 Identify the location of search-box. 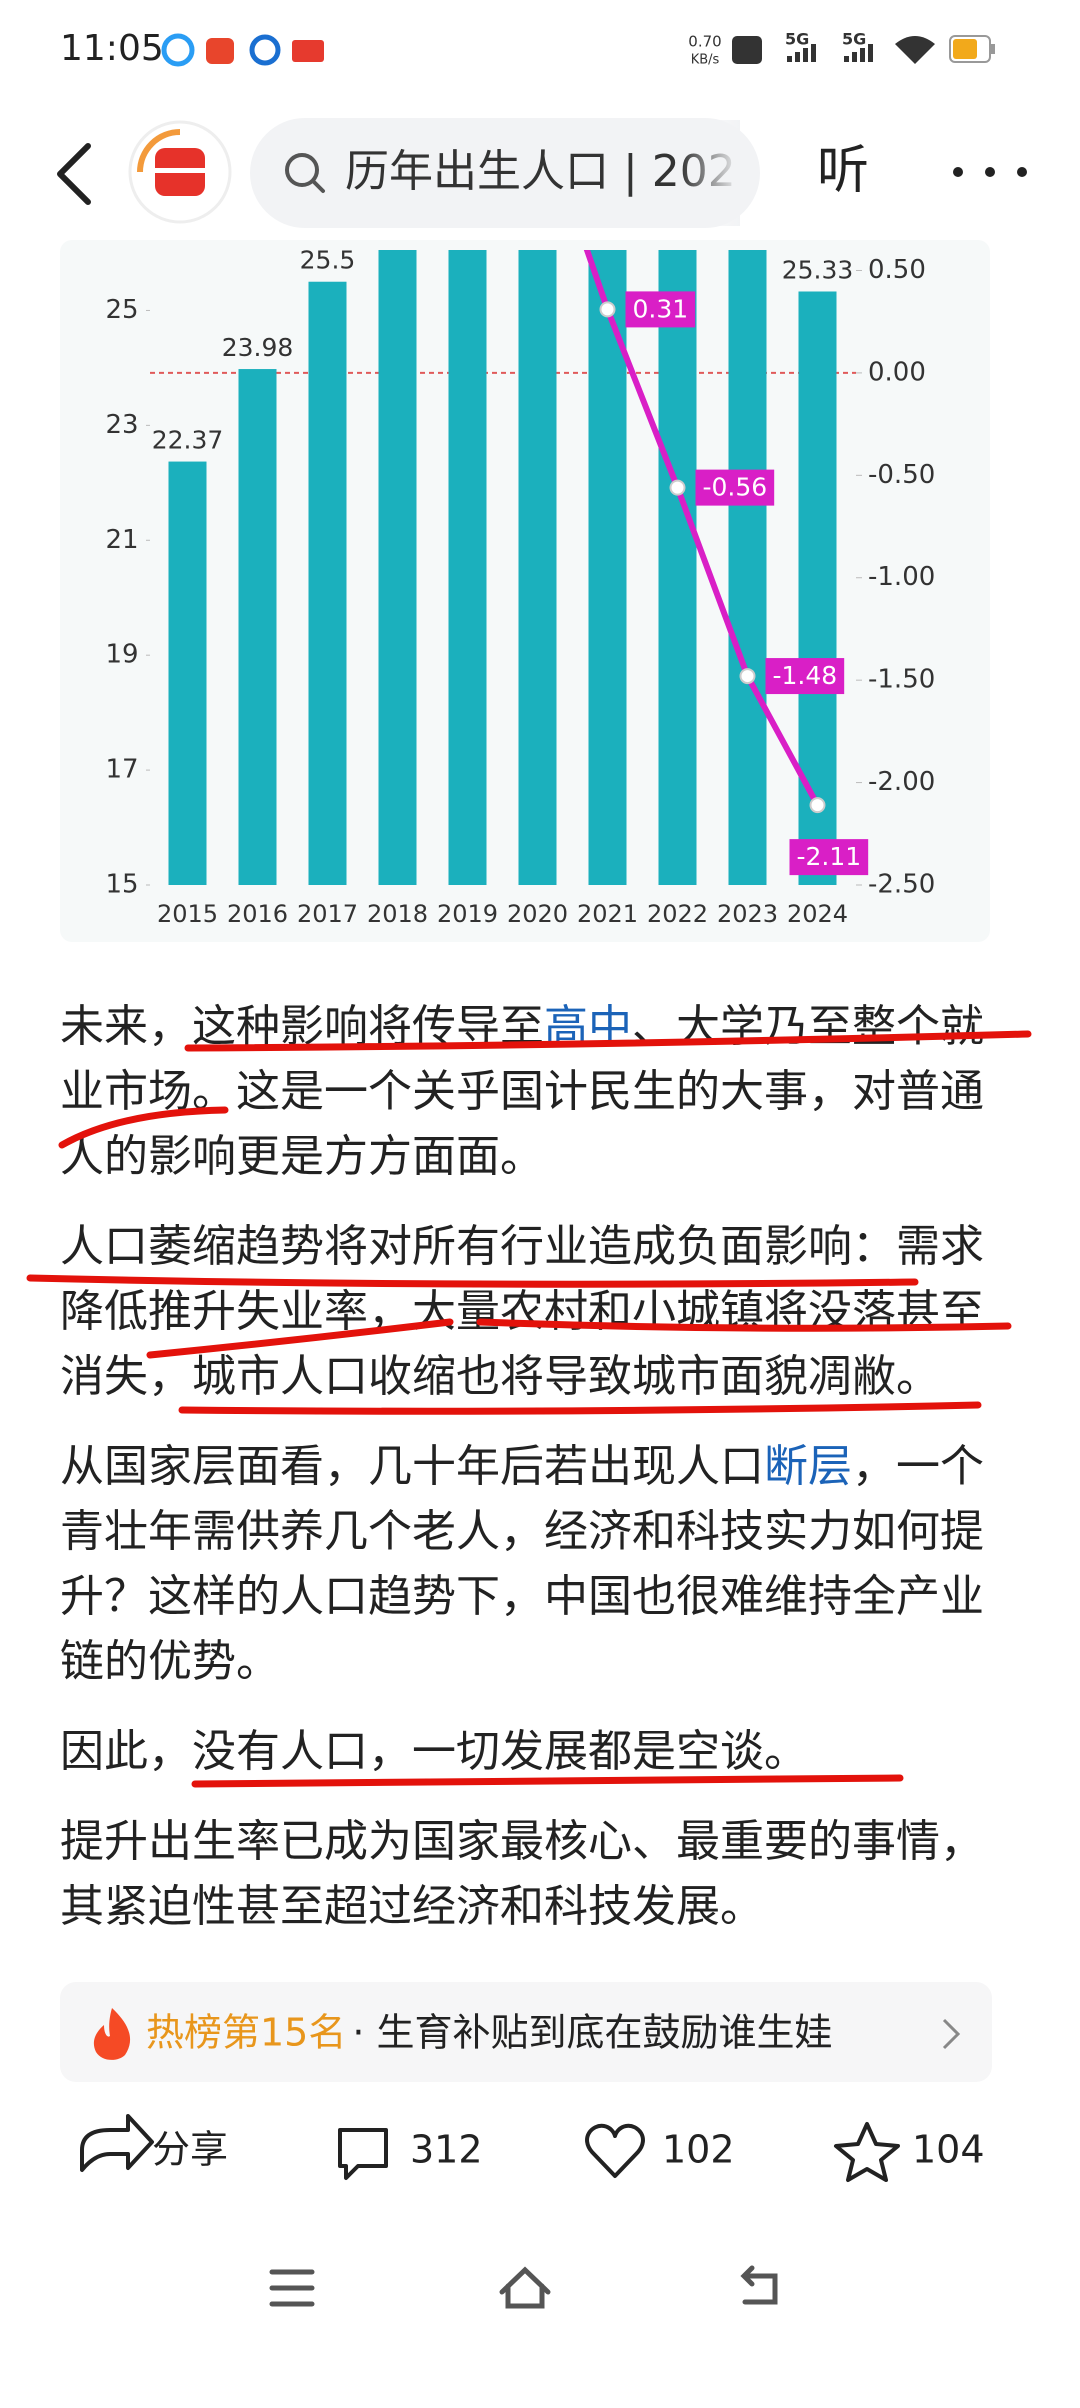
(505, 173).